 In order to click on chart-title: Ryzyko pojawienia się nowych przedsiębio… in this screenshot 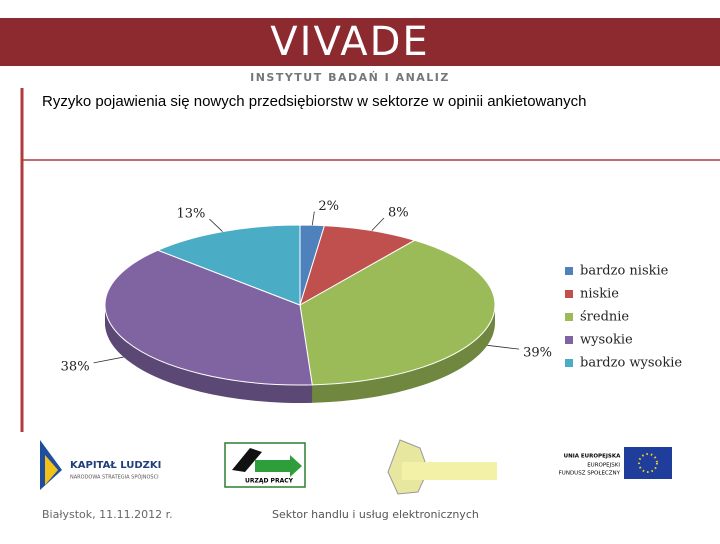, I will do `click(314, 101)`.